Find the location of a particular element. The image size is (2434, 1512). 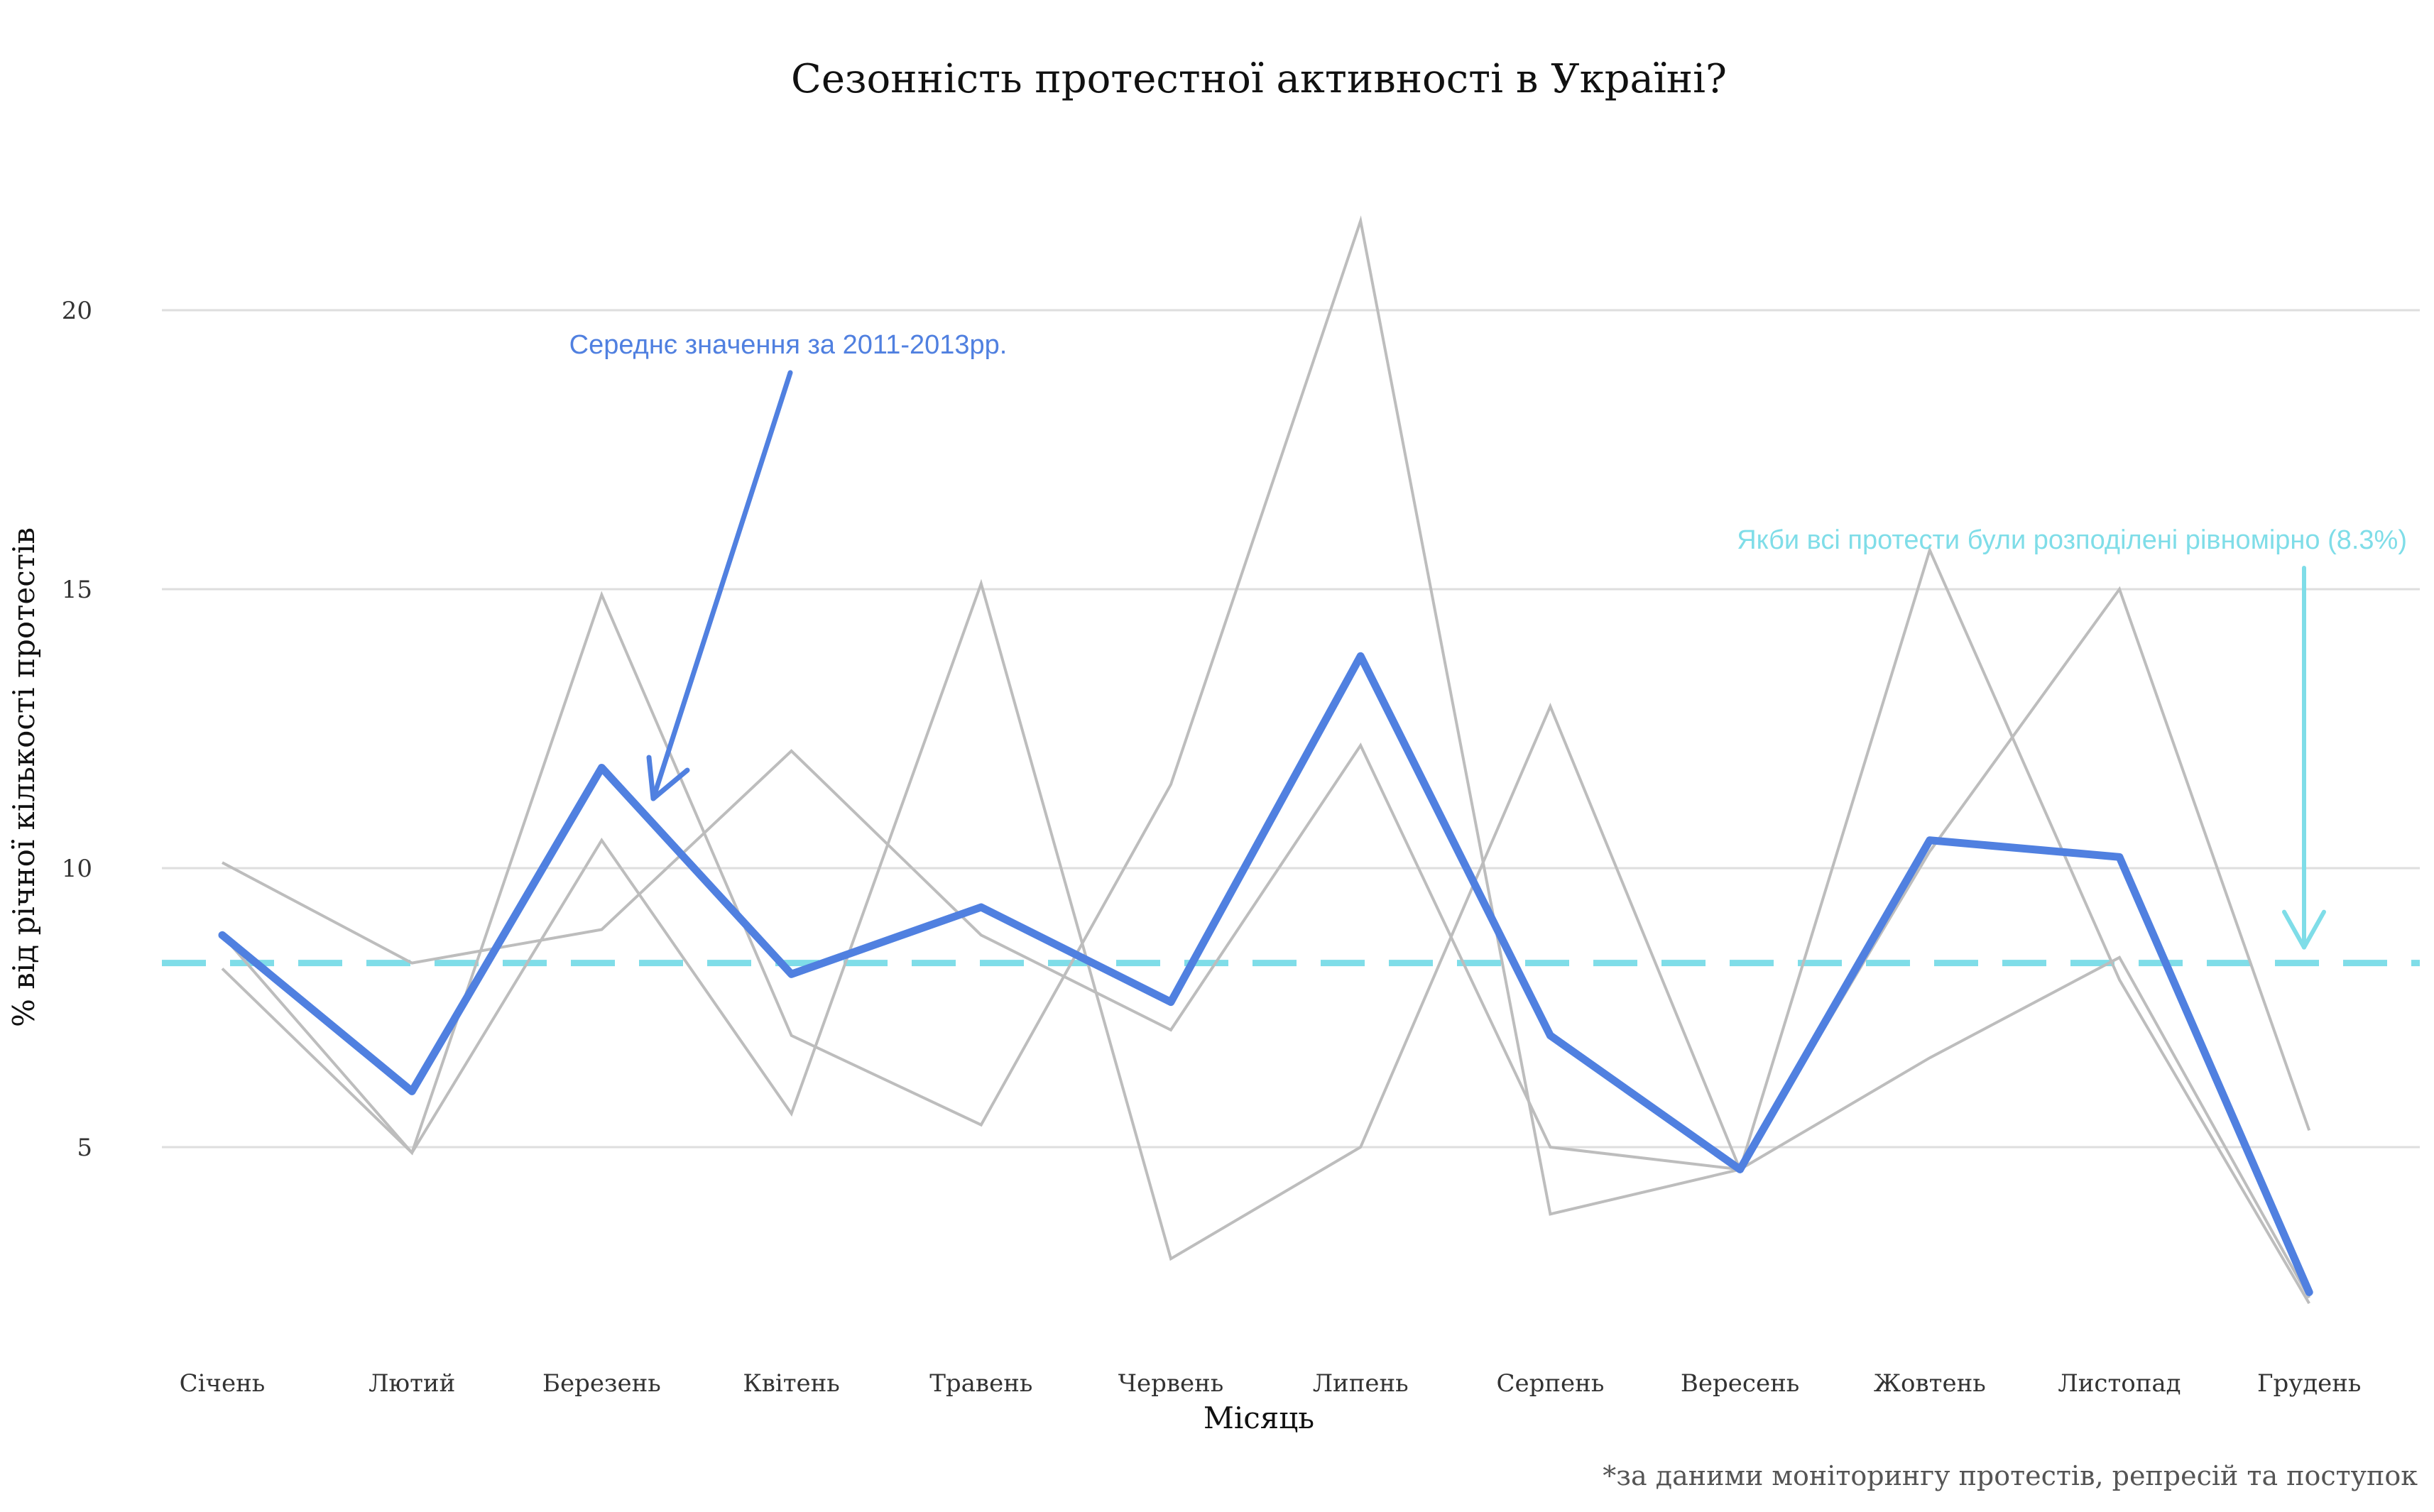

y-tick-label: 10 is located at coordinates (77, 869).